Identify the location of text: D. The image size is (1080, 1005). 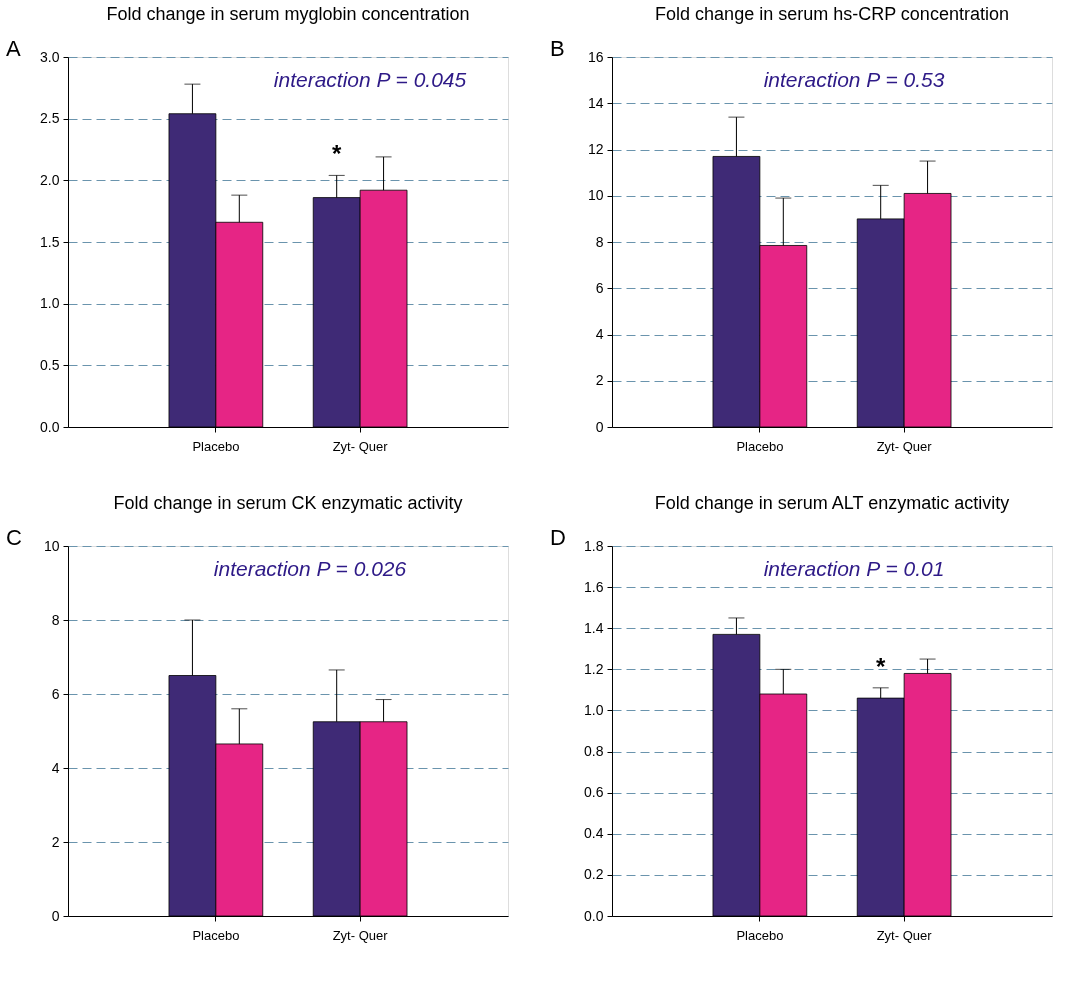
(558, 537).